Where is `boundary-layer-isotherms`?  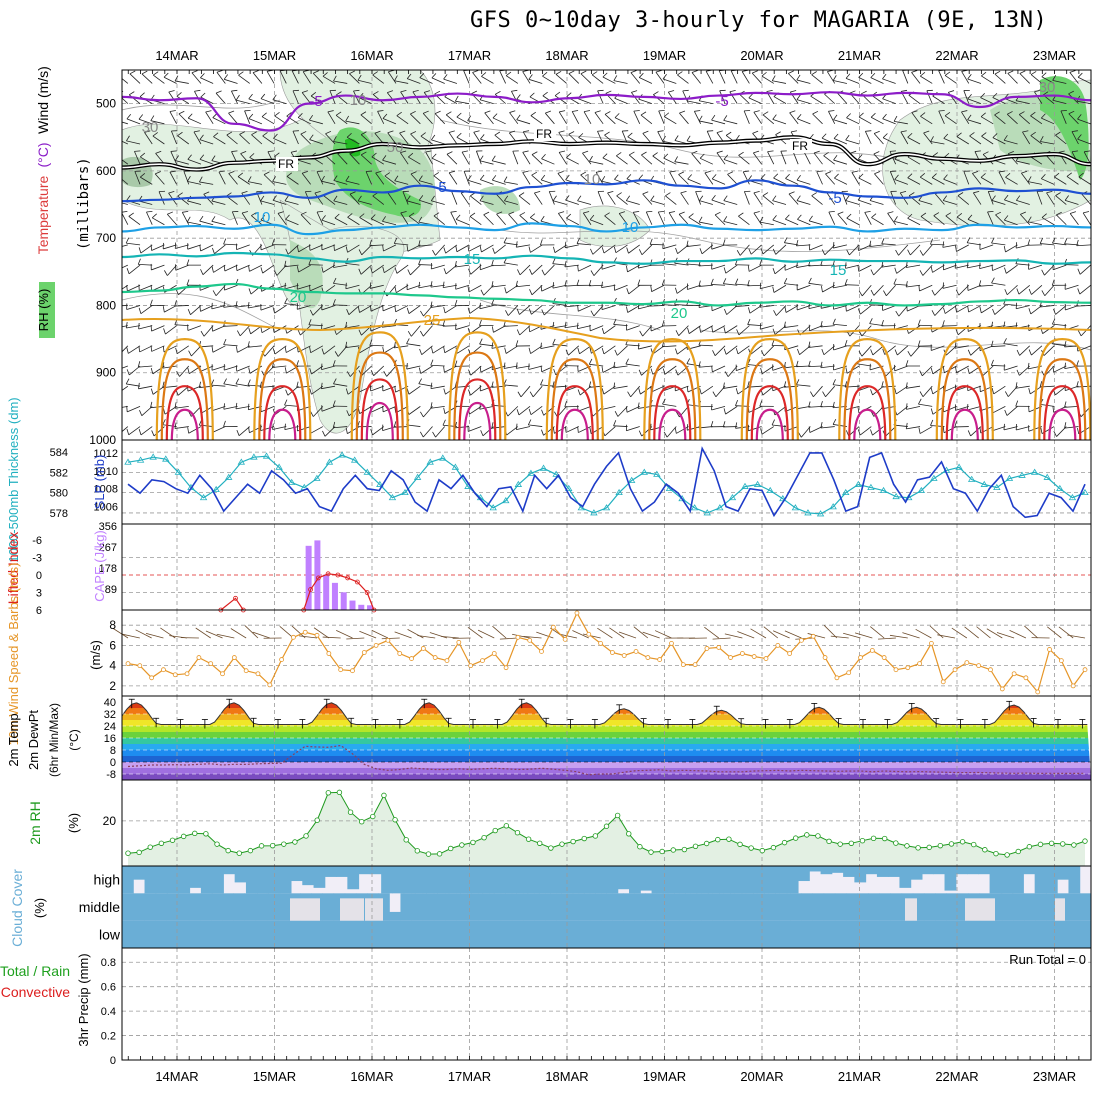 boundary-layer-isotherms is located at coordinates (606, 378).